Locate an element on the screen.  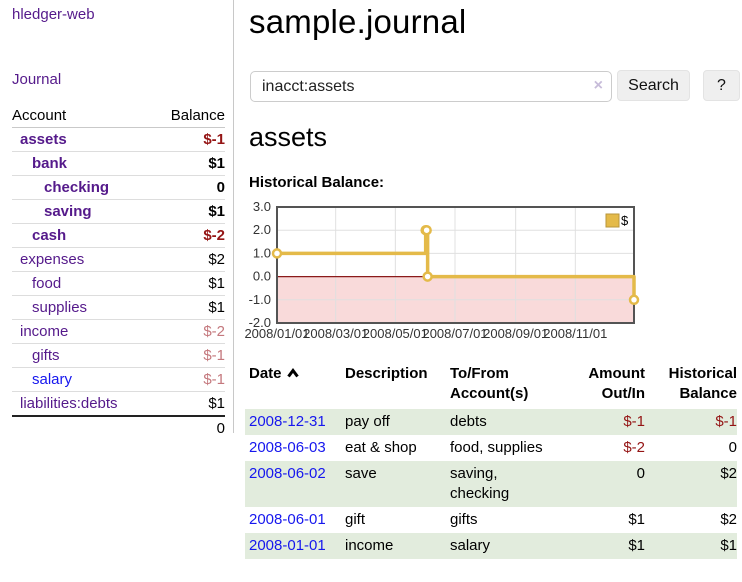
account-row: supplies $1 is located at coordinates (118, 307).